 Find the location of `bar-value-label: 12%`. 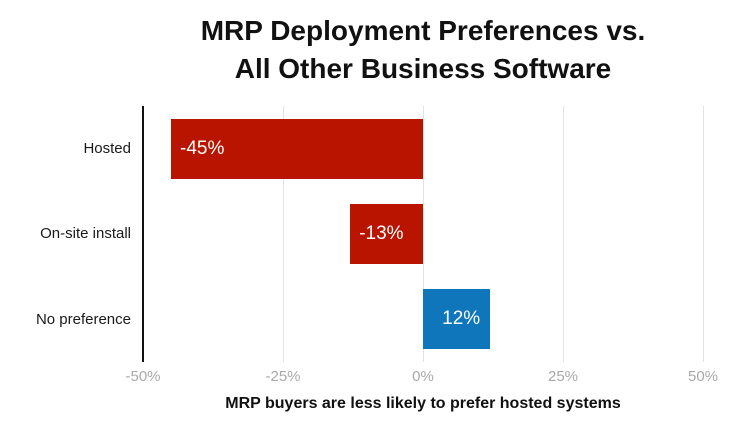

bar-value-label: 12% is located at coordinates (461, 319).